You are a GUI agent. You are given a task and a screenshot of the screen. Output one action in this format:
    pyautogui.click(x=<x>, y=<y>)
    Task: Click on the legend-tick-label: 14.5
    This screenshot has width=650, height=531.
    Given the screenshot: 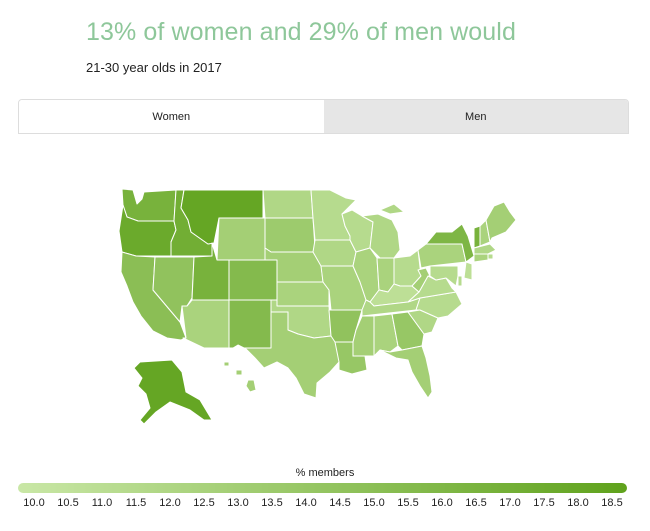 What is the action you would take?
    pyautogui.click(x=340, y=503)
    